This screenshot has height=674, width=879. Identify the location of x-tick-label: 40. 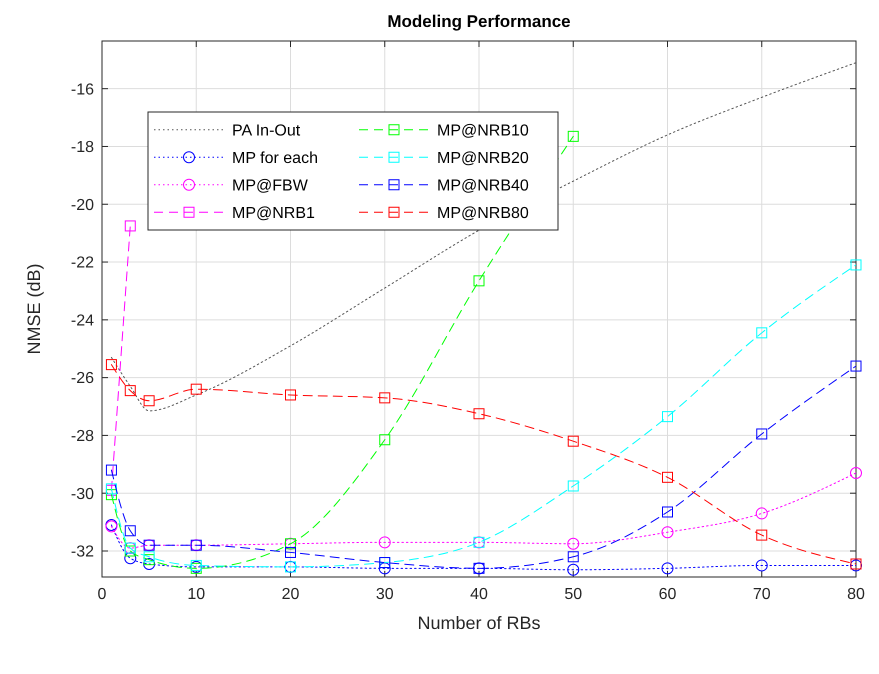
(479, 594).